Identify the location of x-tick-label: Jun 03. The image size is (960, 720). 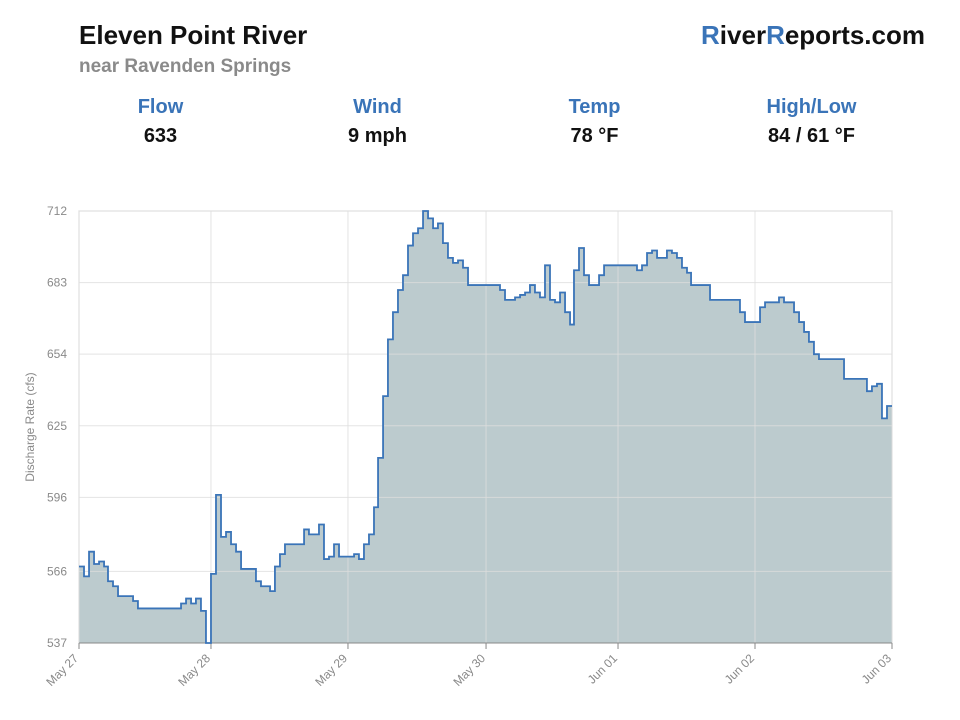
(877, 669).